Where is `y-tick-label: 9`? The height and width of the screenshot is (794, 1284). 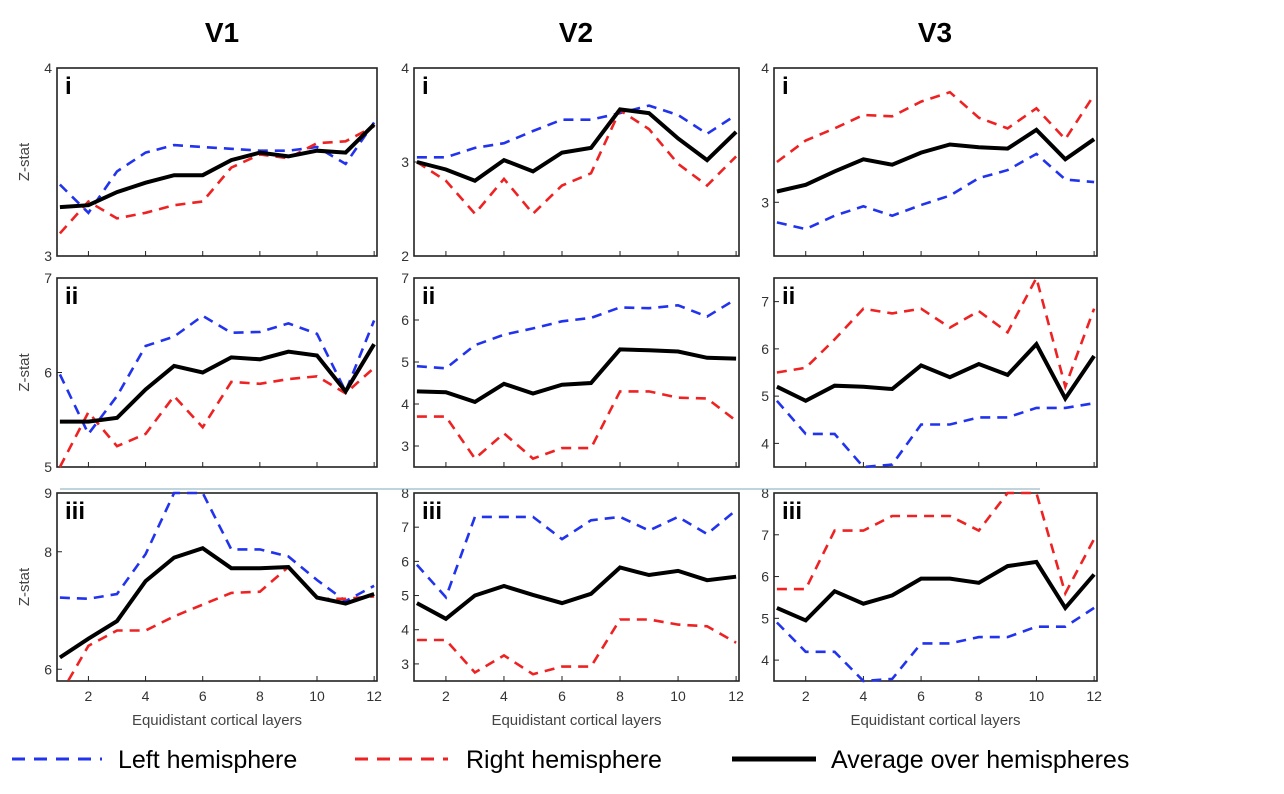 y-tick-label: 9 is located at coordinates (48, 493).